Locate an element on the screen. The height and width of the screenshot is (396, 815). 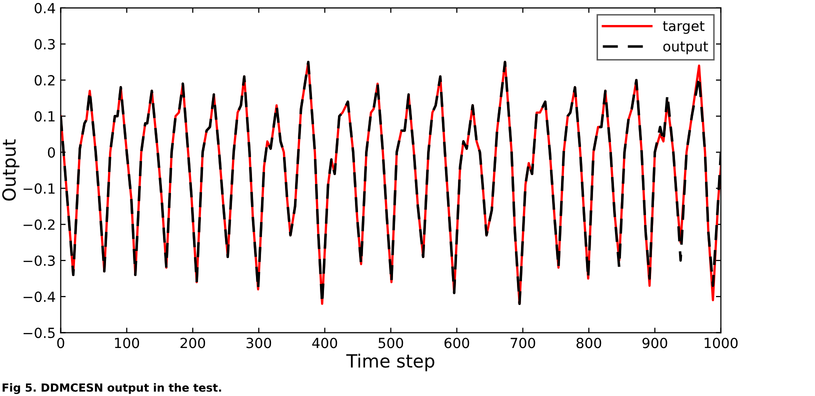
y-tick-label: 0.1 is located at coordinates (44, 116).